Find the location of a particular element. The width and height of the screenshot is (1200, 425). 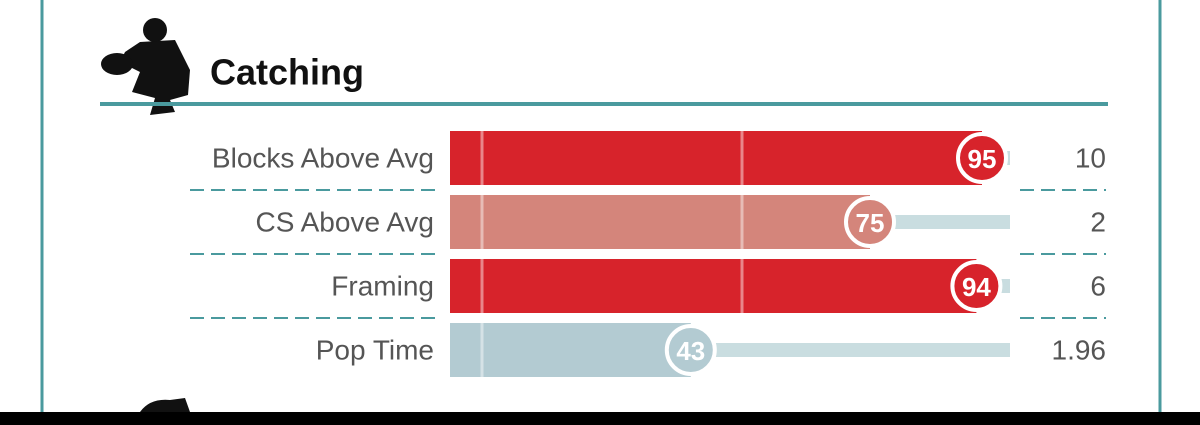

percentile-text: 94 is located at coordinates (976, 287).